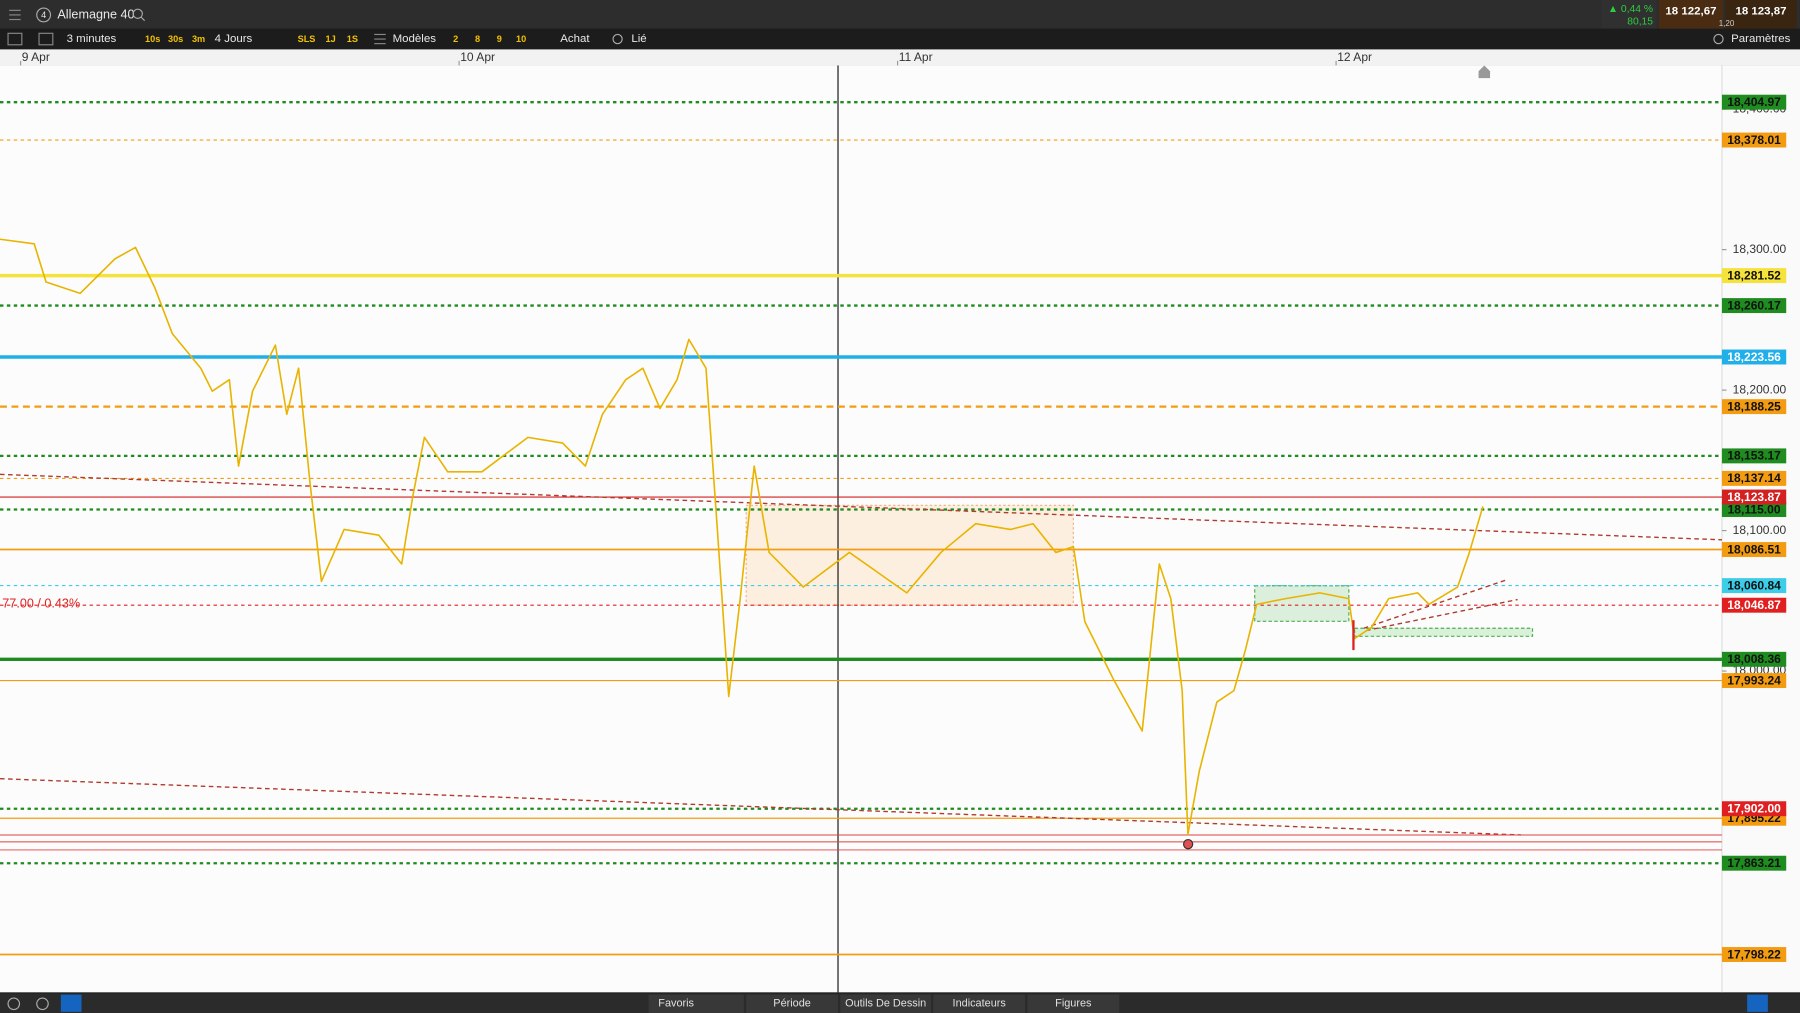 This screenshot has width=1800, height=1013. I want to click on price-tag-label: 18,046.87, so click(1754, 605).